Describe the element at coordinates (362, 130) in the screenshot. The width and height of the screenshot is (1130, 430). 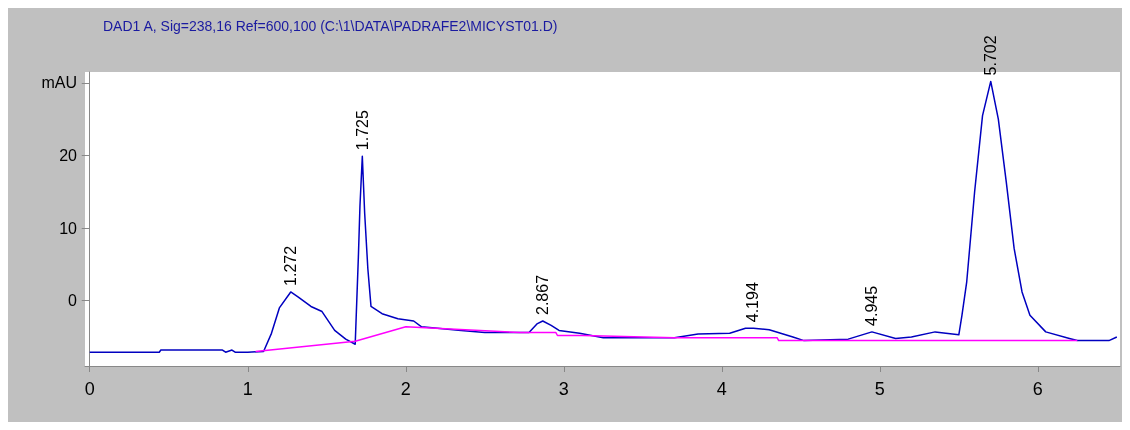
I see `annotation: 1.725` at that location.